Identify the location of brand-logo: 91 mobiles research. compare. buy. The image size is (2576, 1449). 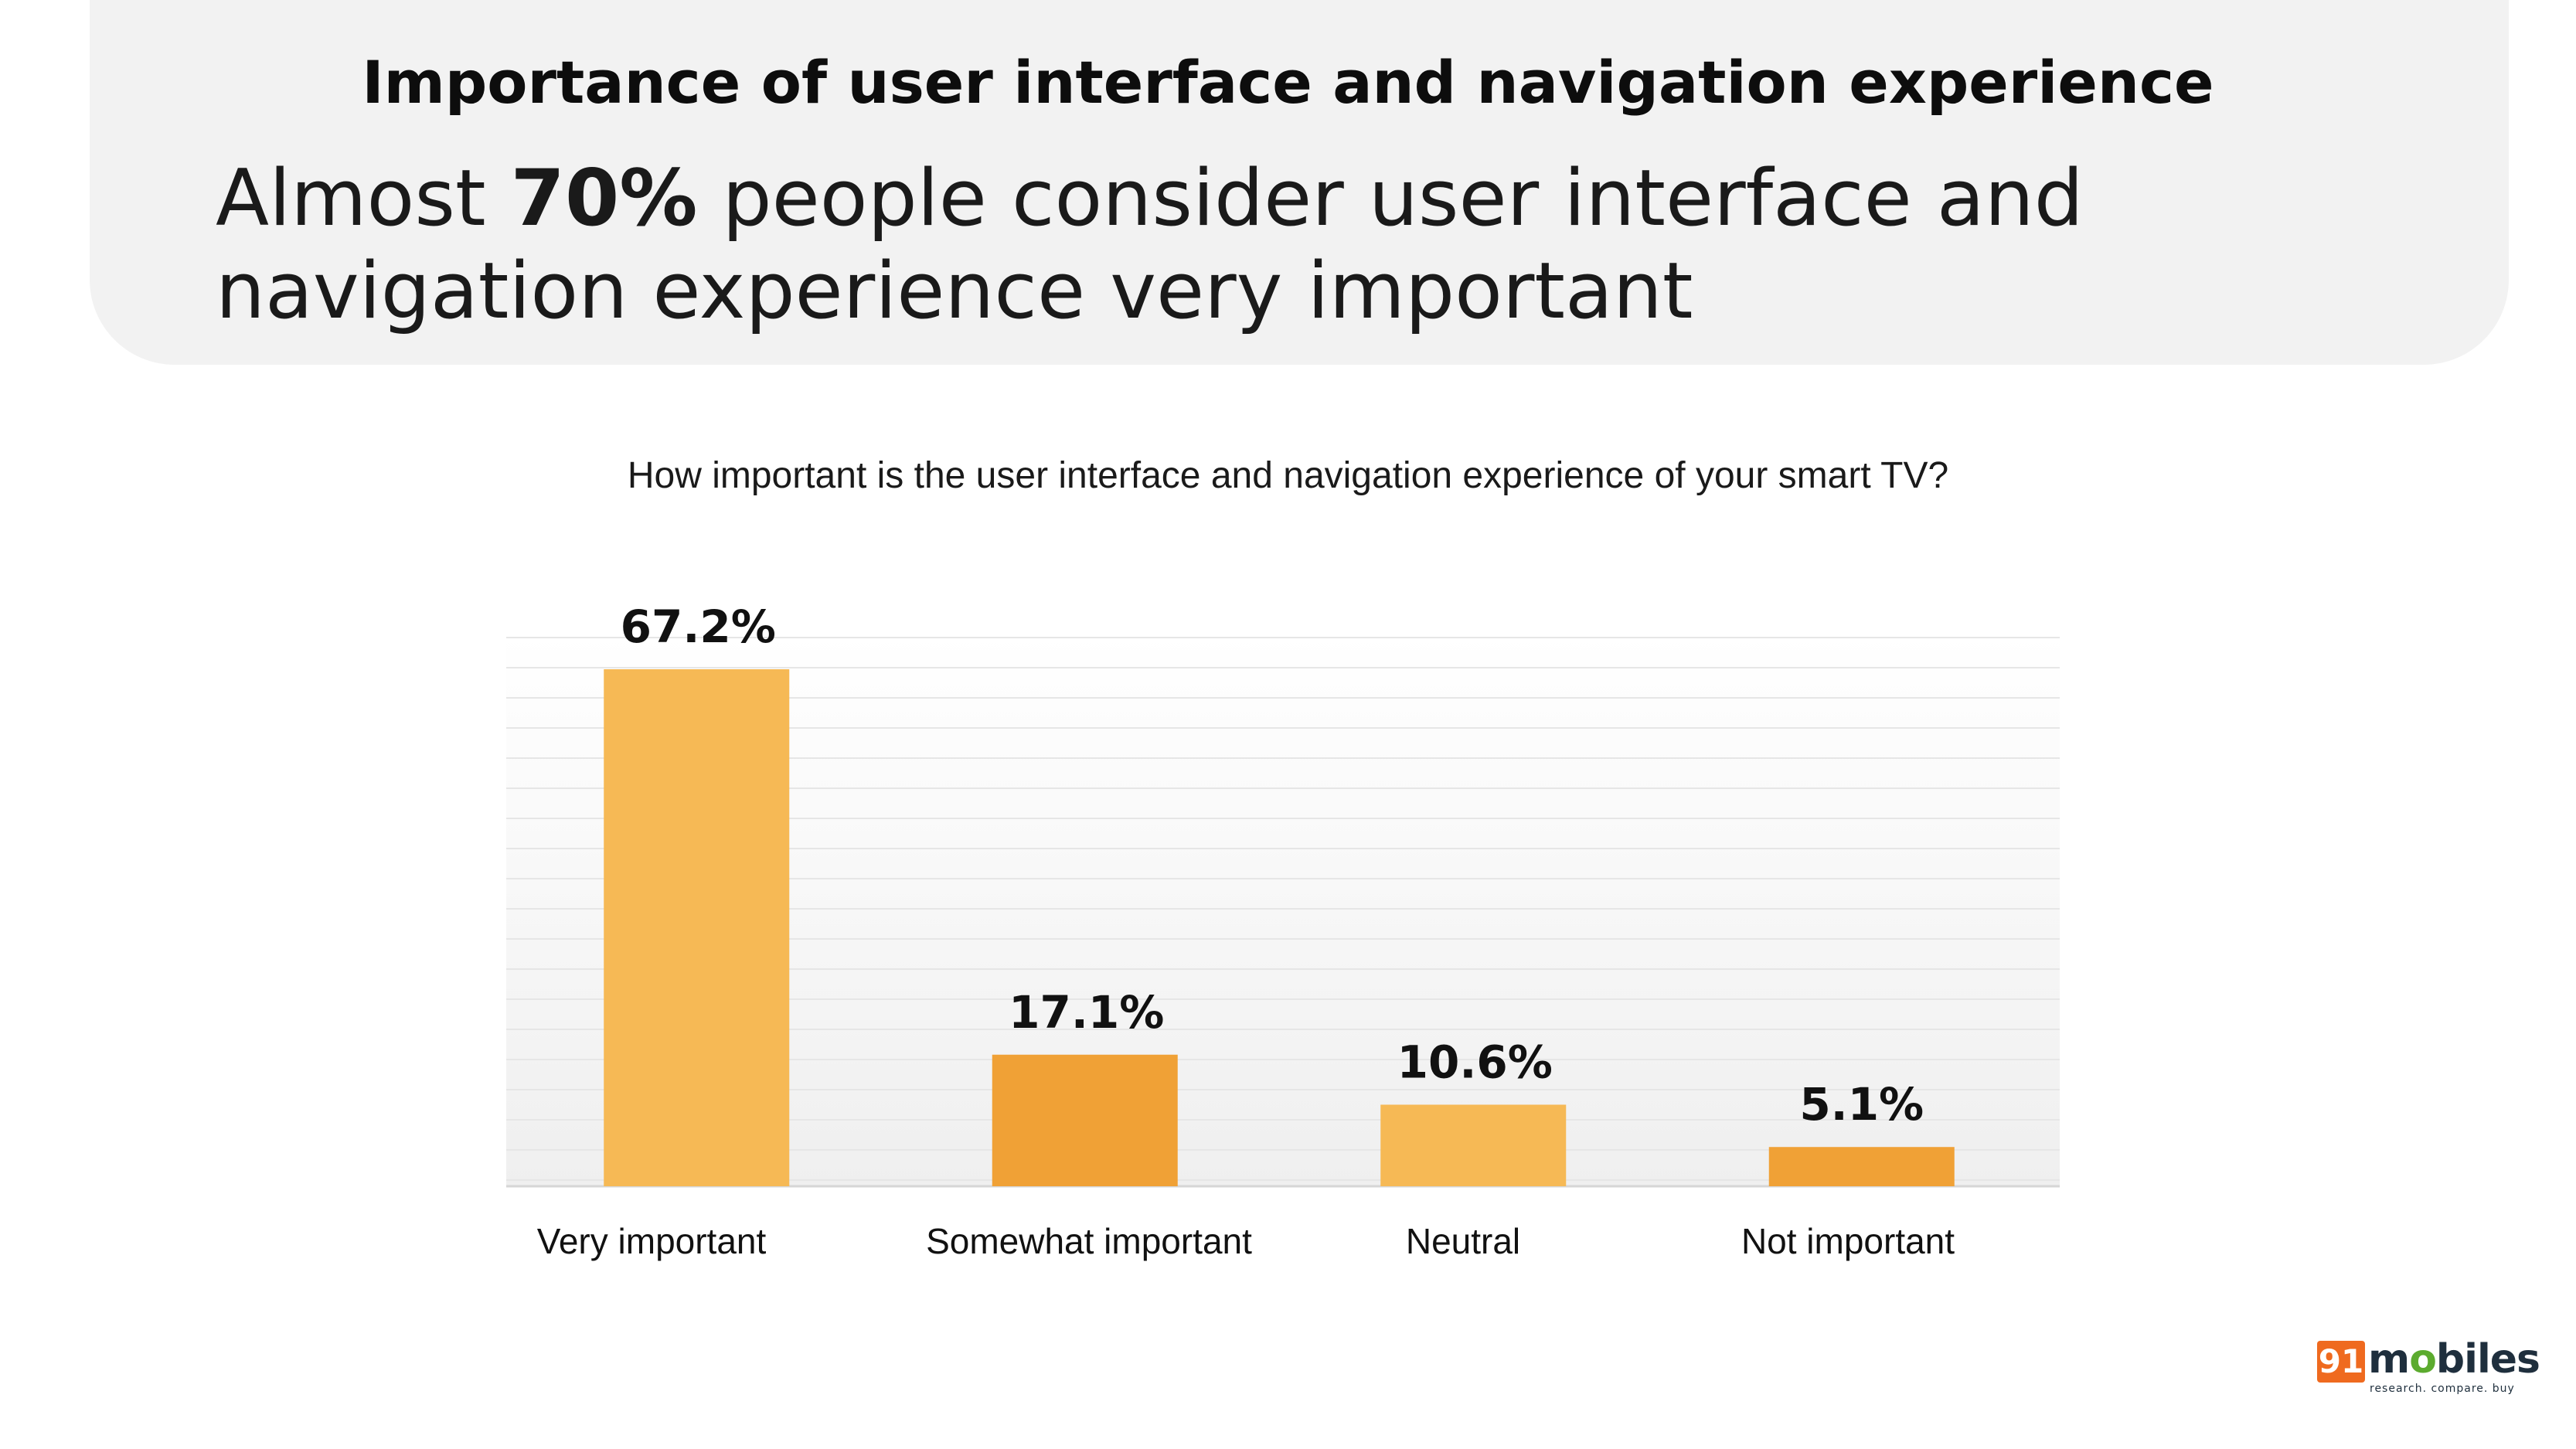
(2428, 1369).